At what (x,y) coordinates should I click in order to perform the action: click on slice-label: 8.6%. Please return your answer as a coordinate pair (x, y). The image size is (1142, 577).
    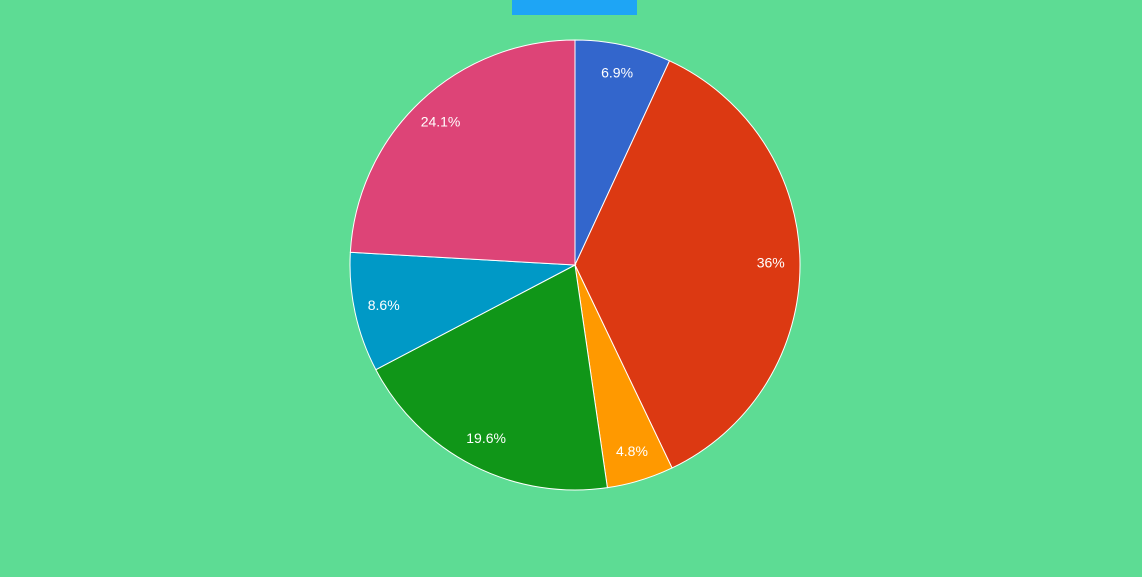
    Looking at the image, I should click on (384, 305).